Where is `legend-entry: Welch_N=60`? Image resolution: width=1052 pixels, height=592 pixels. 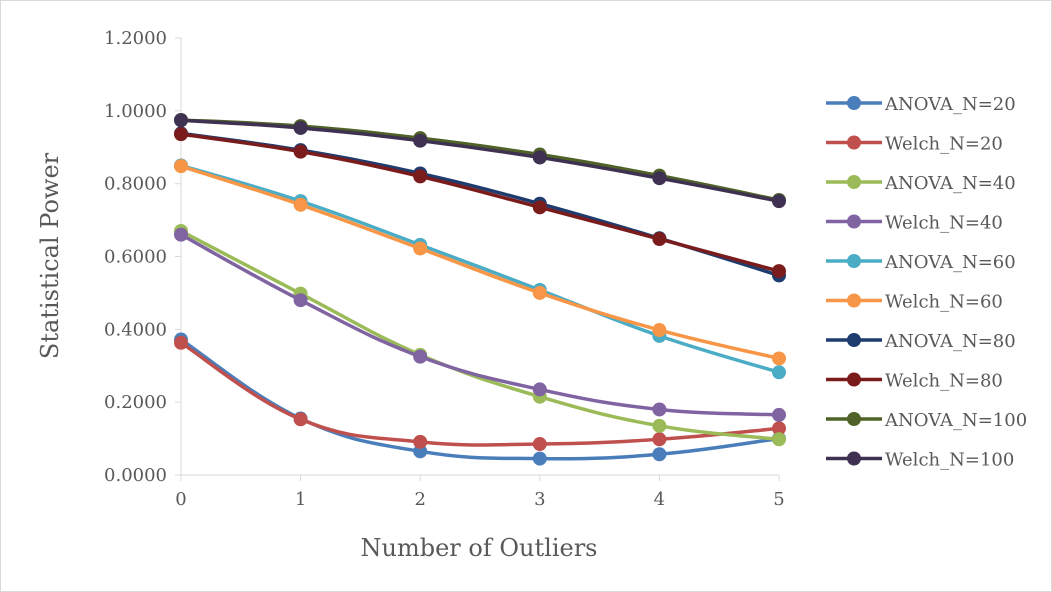 legend-entry: Welch_N=60 is located at coordinates (914, 302).